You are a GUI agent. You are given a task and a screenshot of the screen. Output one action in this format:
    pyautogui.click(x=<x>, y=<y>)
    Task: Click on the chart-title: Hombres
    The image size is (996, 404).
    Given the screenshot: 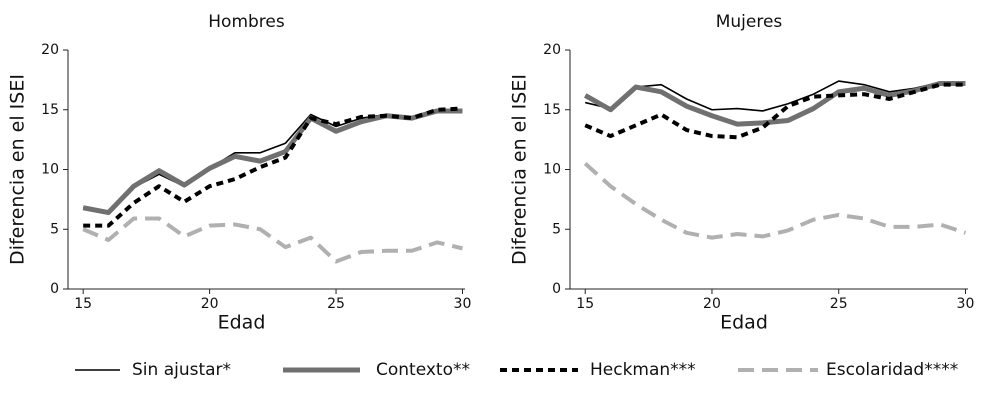 What is the action you would take?
    pyautogui.click(x=246, y=22)
    